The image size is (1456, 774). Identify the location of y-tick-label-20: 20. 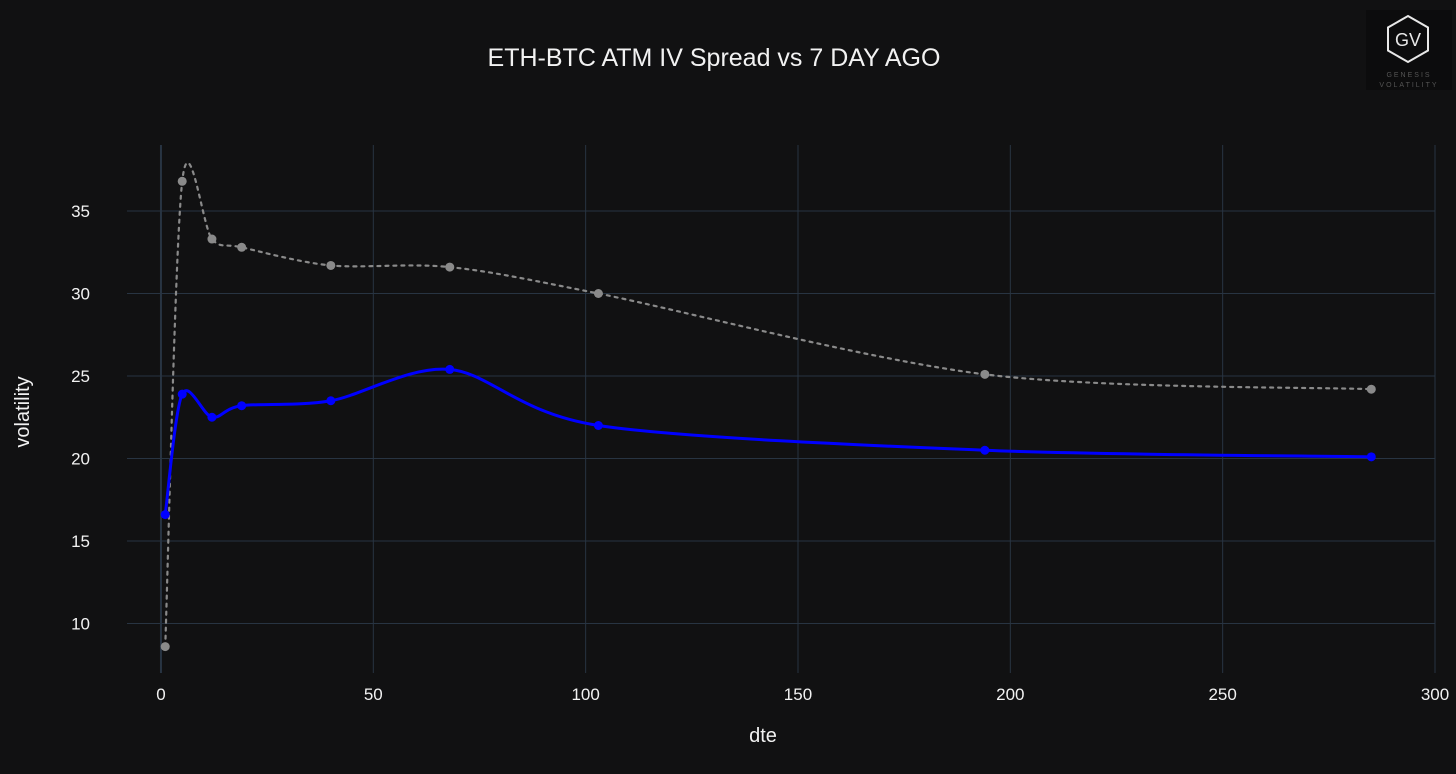
(80, 459).